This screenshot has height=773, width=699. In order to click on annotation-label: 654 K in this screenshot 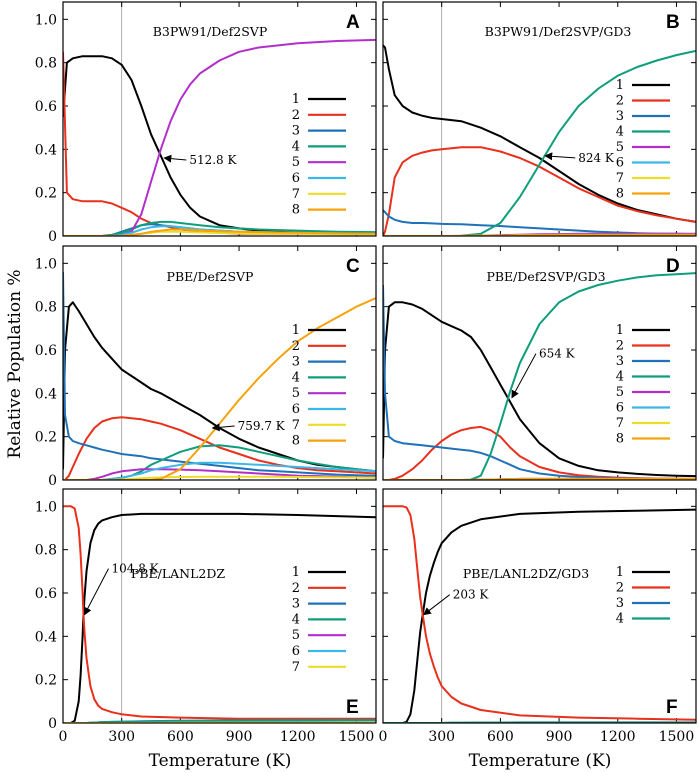, I will do `click(557, 354)`.